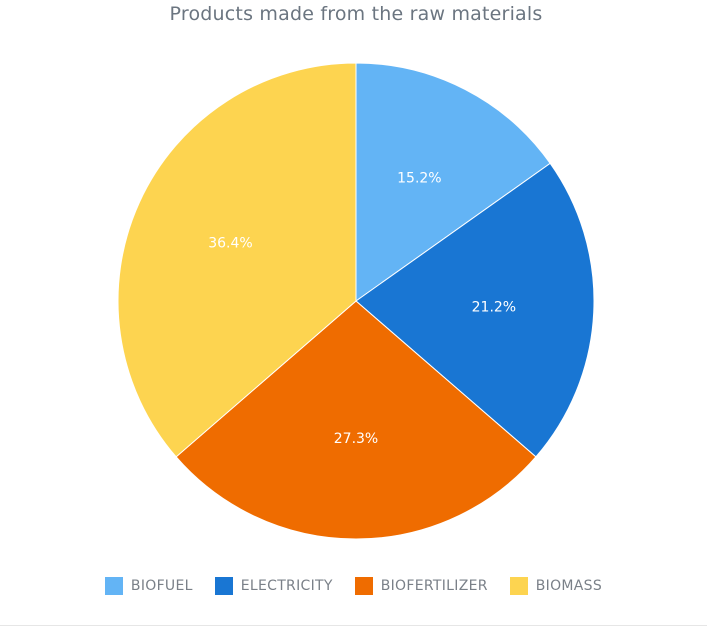 The height and width of the screenshot is (627, 707). I want to click on legend-label: ELECTRICITY, so click(286, 586).